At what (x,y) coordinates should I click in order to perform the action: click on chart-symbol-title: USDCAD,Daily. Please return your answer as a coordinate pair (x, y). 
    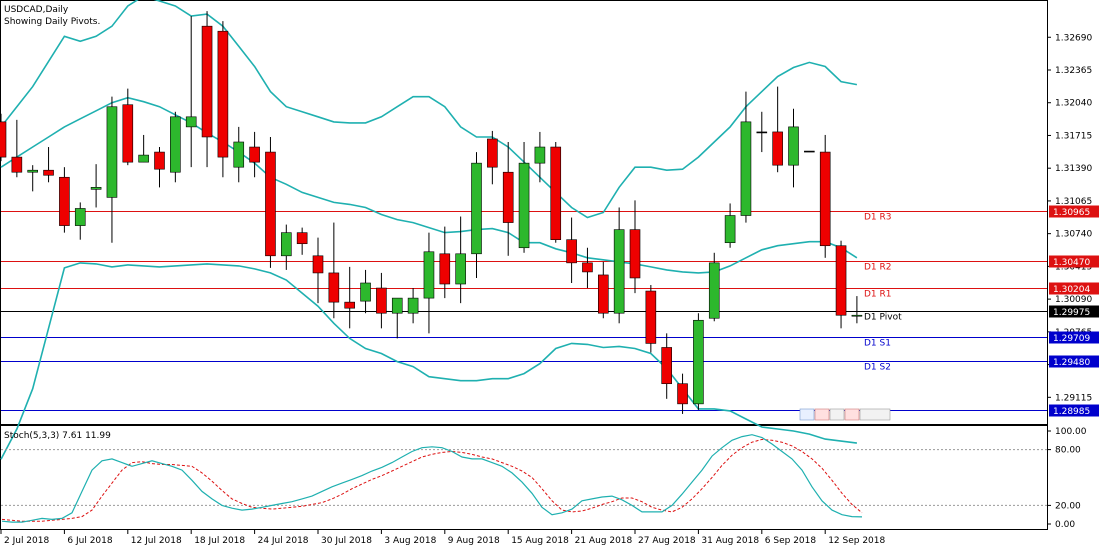
    Looking at the image, I should click on (36, 10).